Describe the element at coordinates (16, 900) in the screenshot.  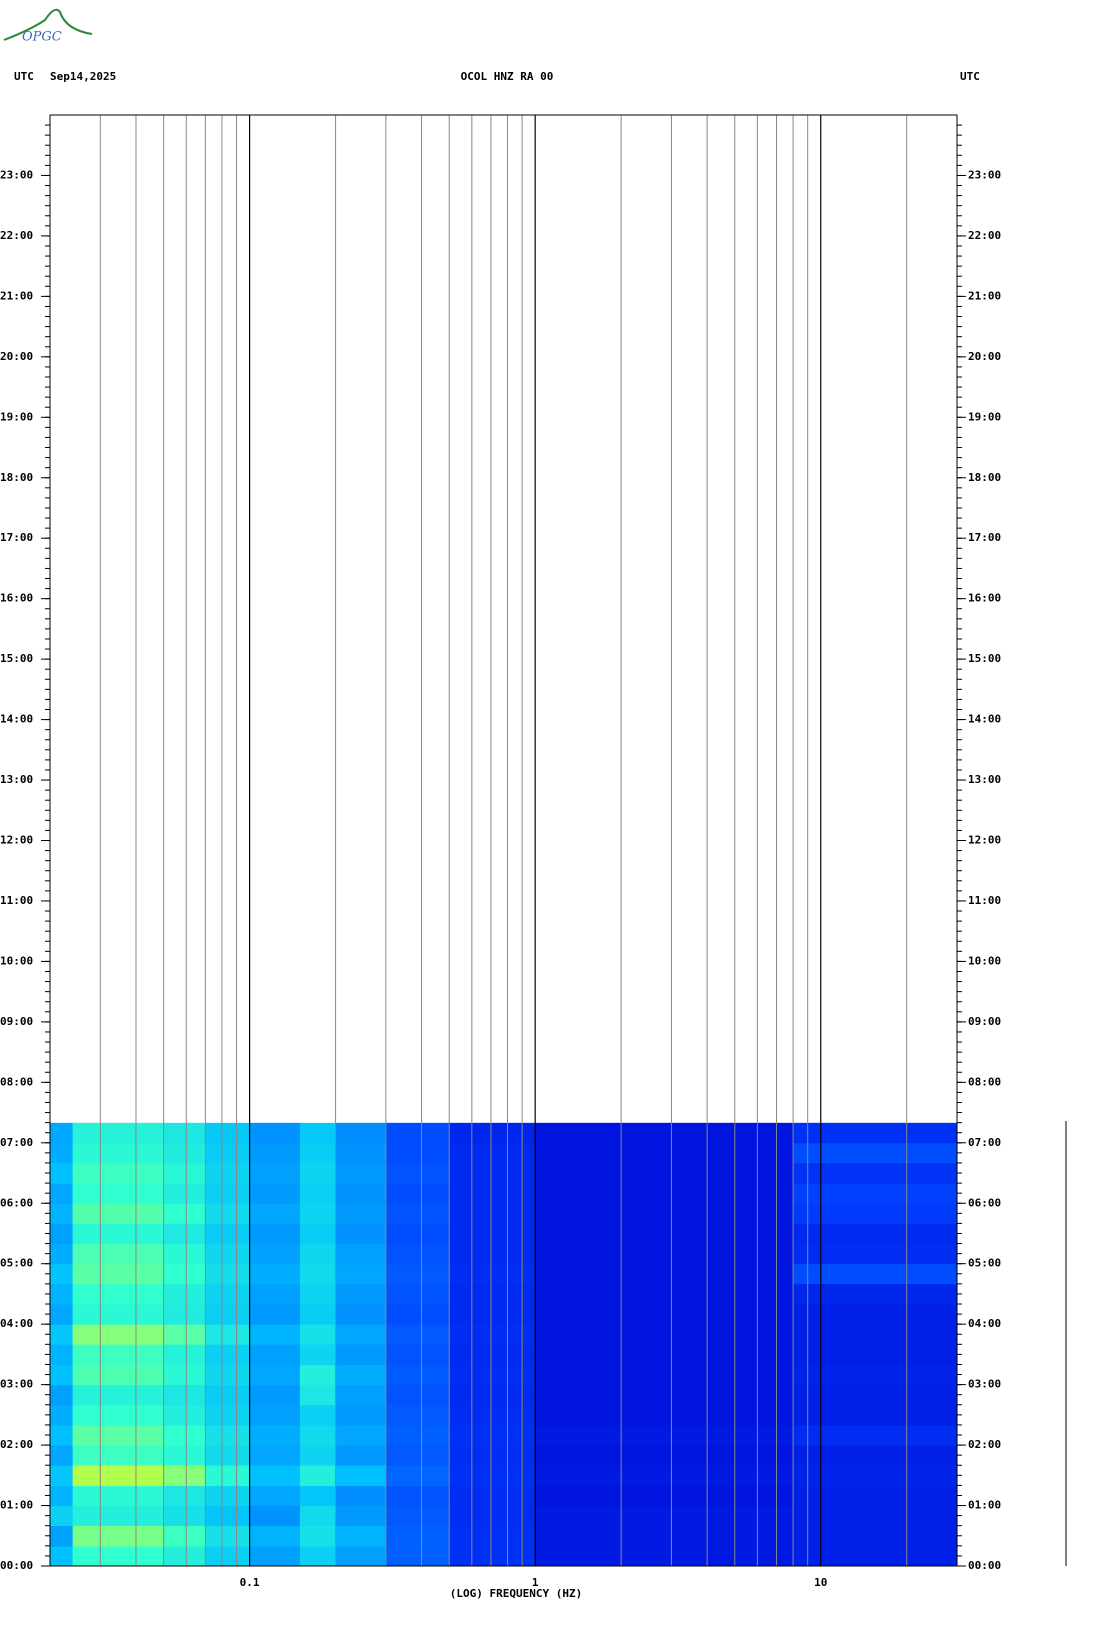
I see `y-tick-label: 11:00` at that location.